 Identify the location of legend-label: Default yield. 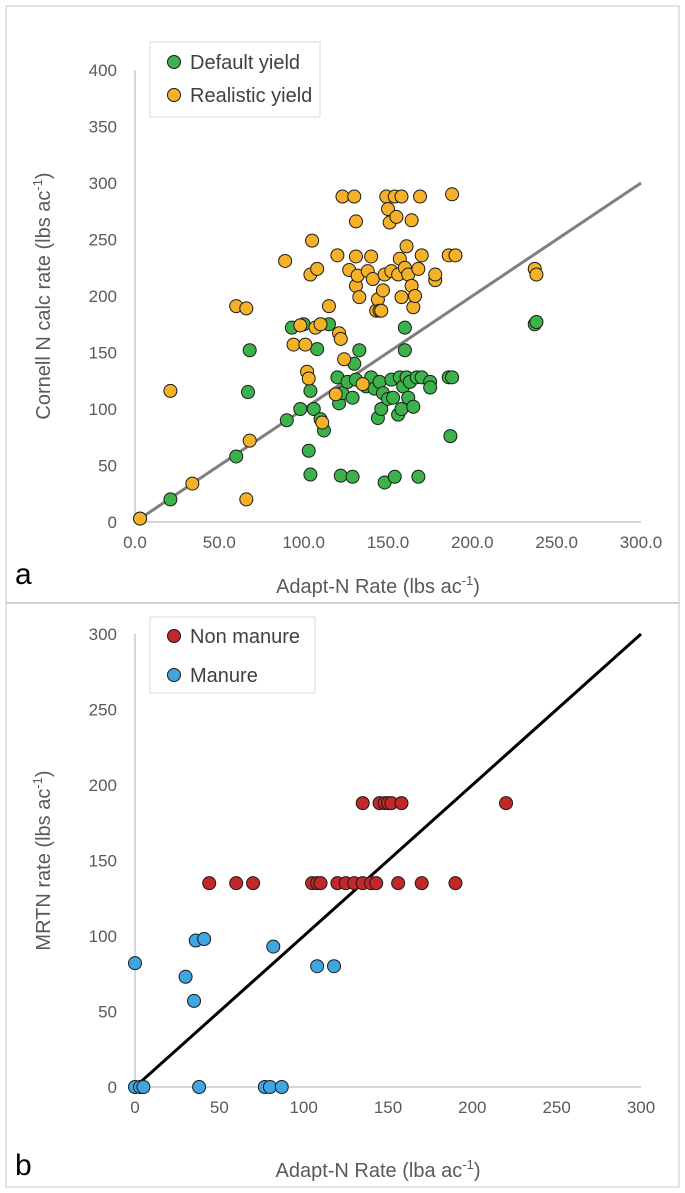
(245, 63).